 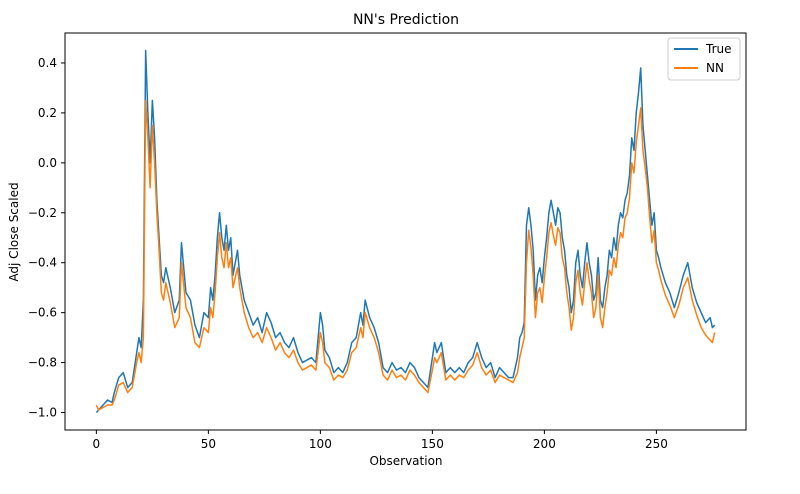 I want to click on x-tick-label: 50, so click(x=208, y=444).